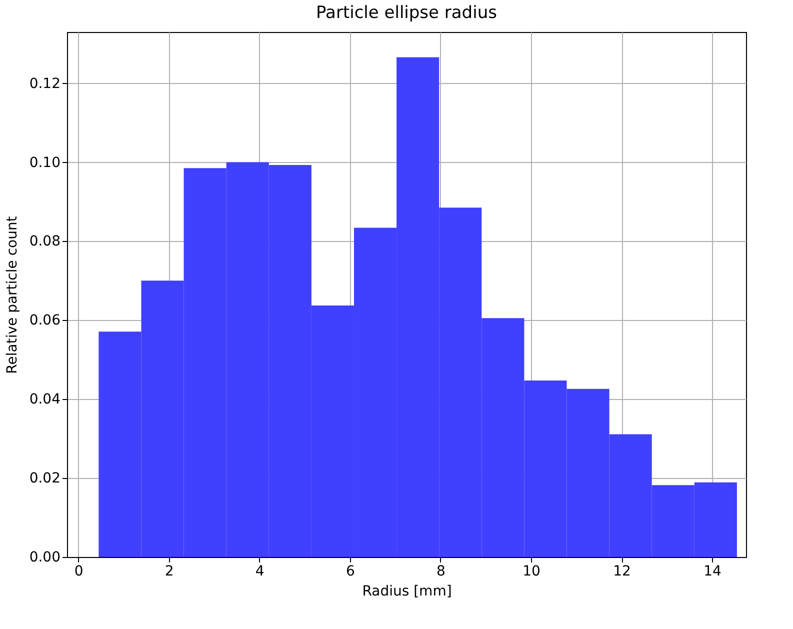  Describe the element at coordinates (169, 572) in the screenshot. I see `x-tick-label: 2` at that location.